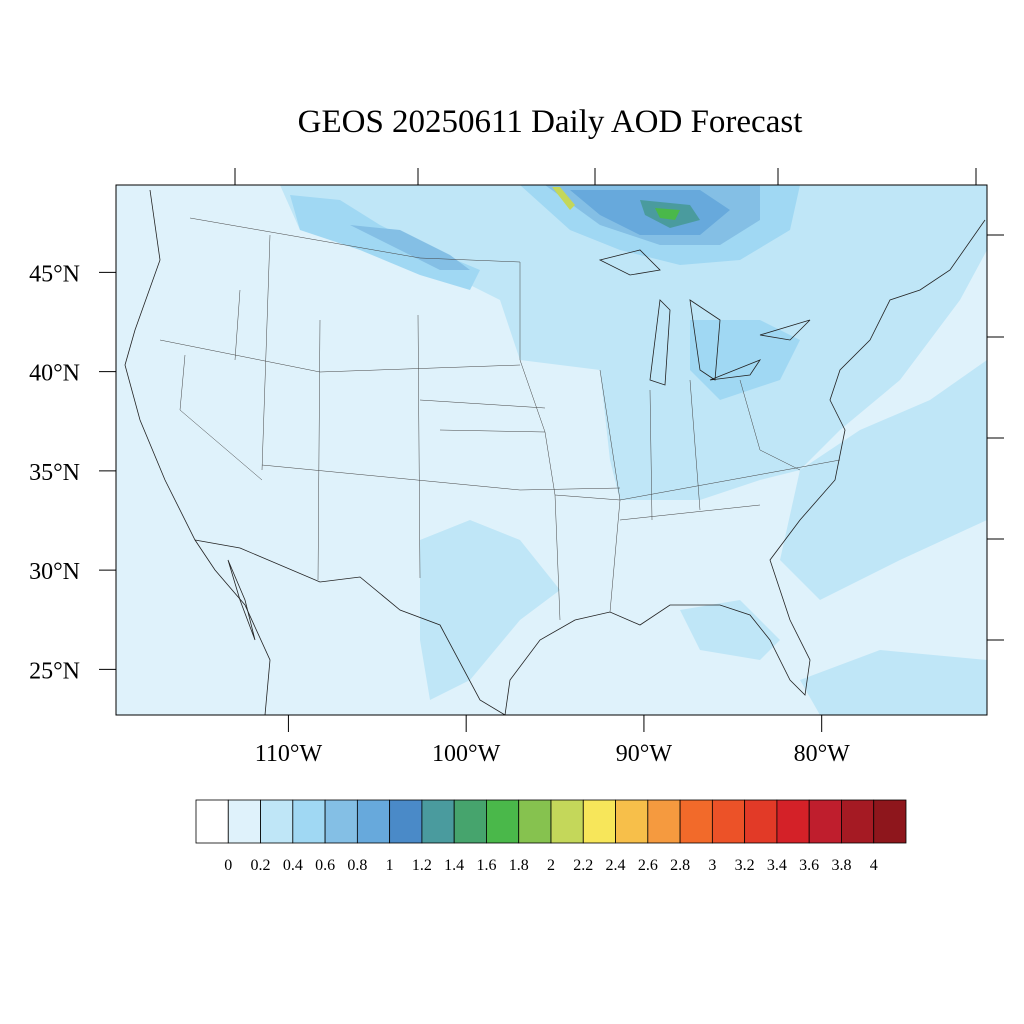 The image size is (1024, 1024). Describe the element at coordinates (809, 865) in the screenshot. I see `colorbar-label: 3.6` at that location.